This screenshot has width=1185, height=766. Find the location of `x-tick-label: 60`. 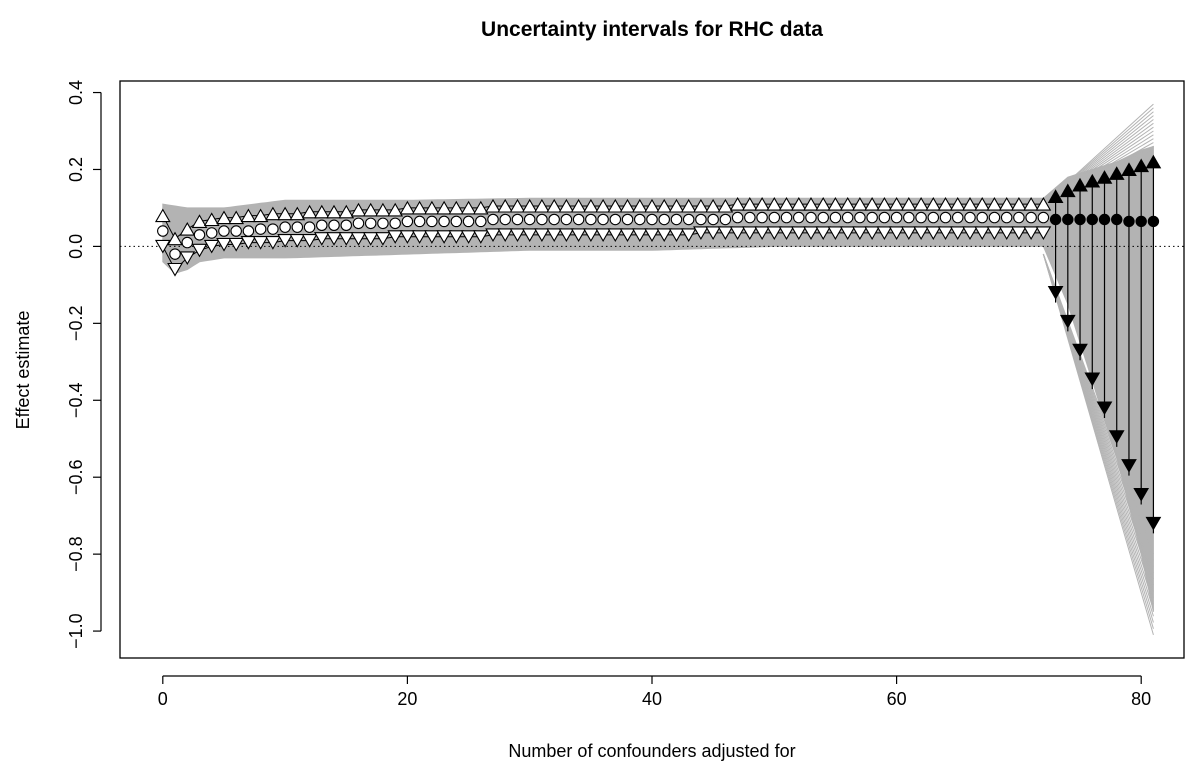

x-tick-label: 60 is located at coordinates (897, 699).